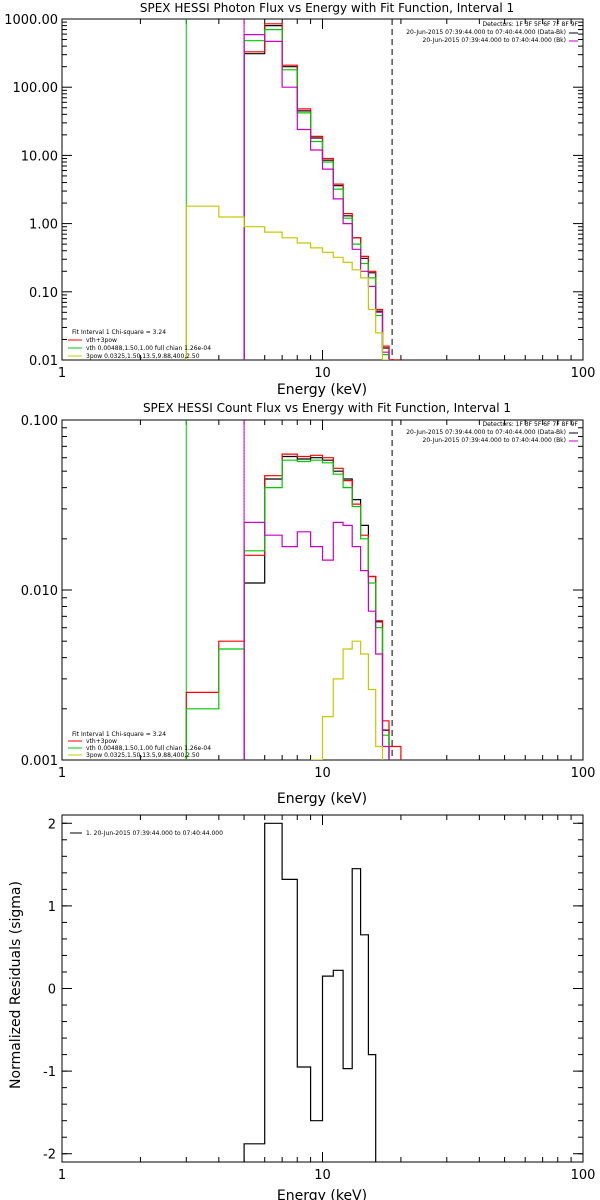 The width and height of the screenshot is (600, 1200). What do you see at coordinates (49, 1155) in the screenshot?
I see `y-tick-label: -2` at bounding box center [49, 1155].